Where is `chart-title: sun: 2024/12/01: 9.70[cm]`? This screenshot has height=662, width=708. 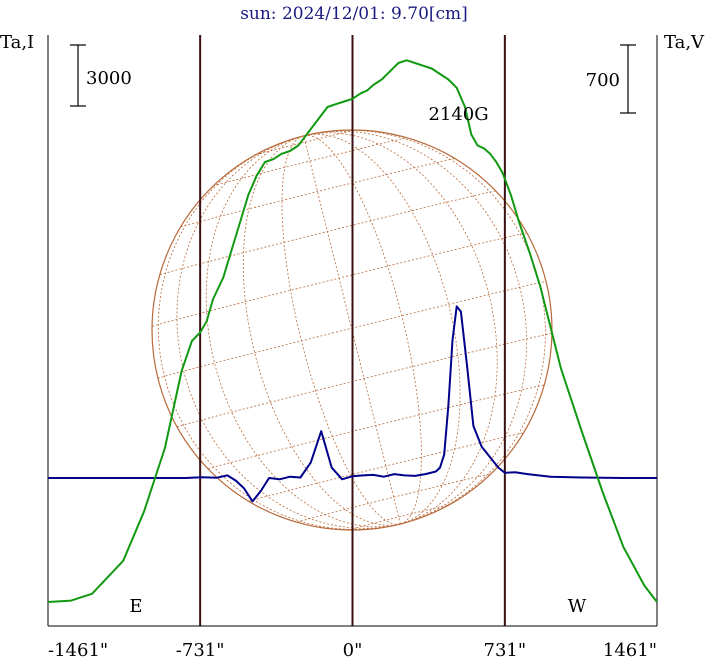
chart-title: sun: 2024/12/01: 9.70[cm] is located at coordinates (354, 14).